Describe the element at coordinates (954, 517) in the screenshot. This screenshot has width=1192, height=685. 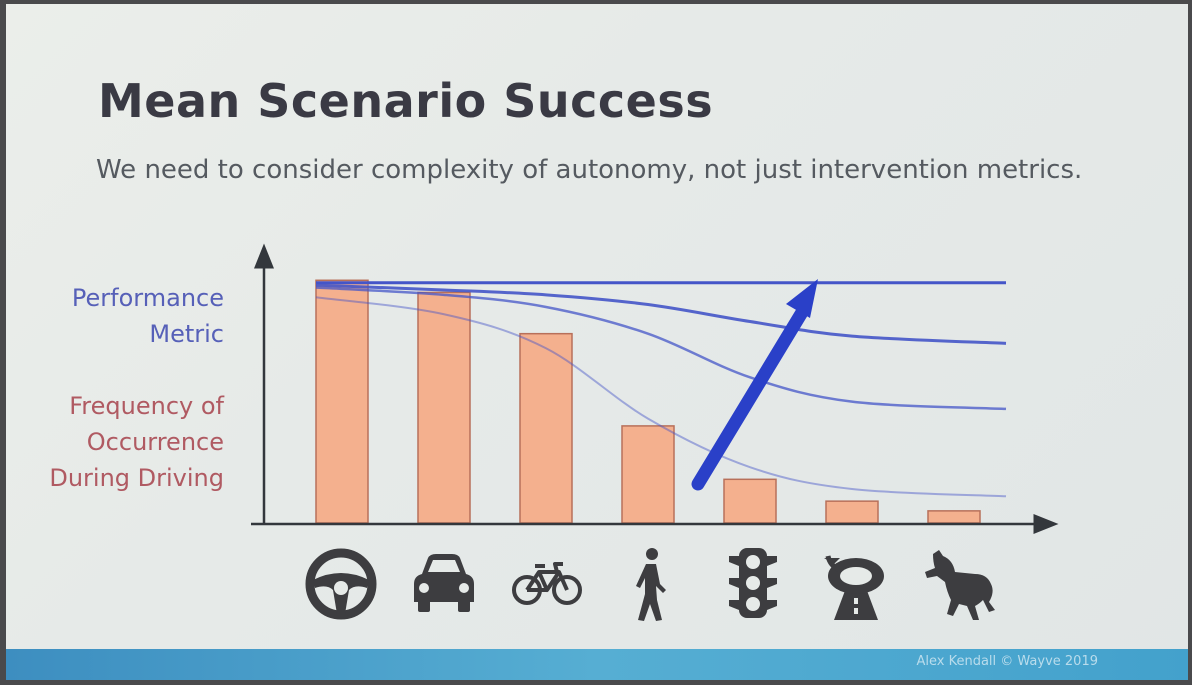
I see `bar-horse` at that location.